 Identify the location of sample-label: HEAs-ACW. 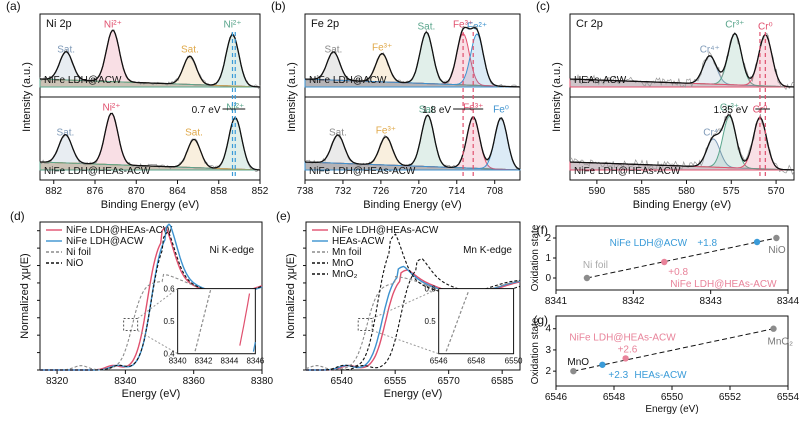
(600, 80).